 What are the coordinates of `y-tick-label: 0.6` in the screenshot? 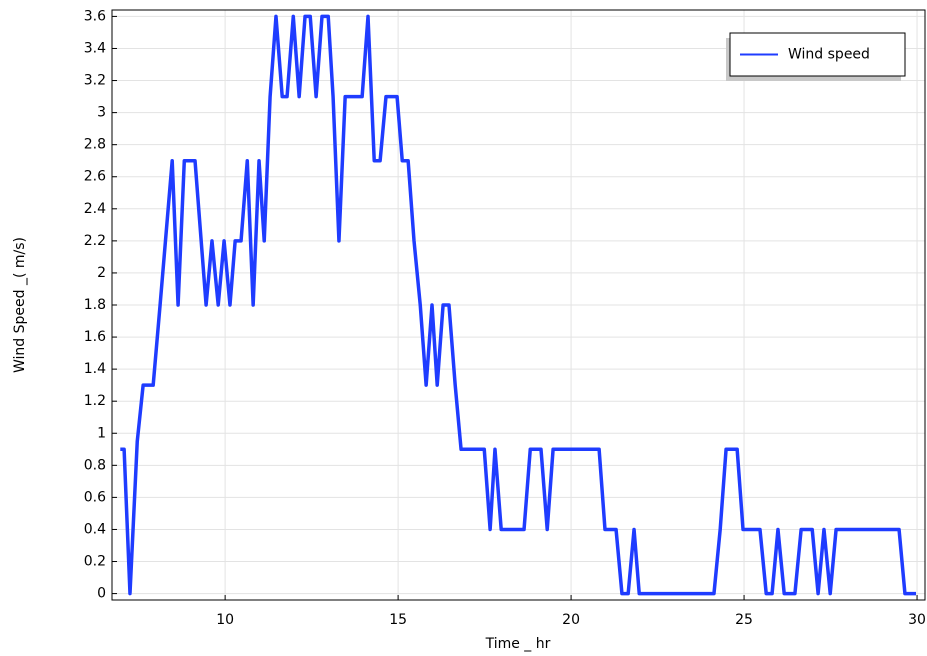 It's located at (95, 497).